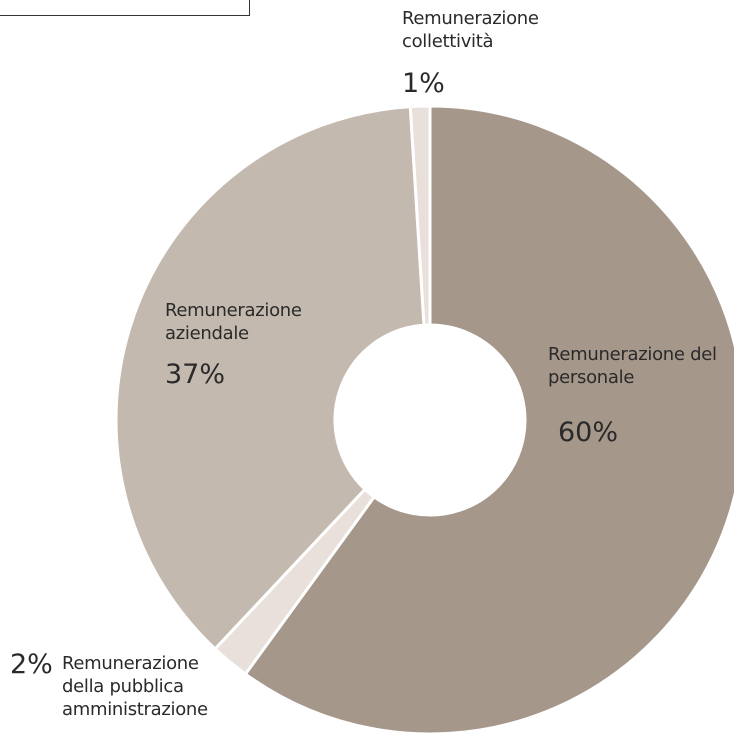 This screenshot has width=734, height=735. Describe the element at coordinates (31, 664) in the screenshot. I see `value-label: 2%` at that location.